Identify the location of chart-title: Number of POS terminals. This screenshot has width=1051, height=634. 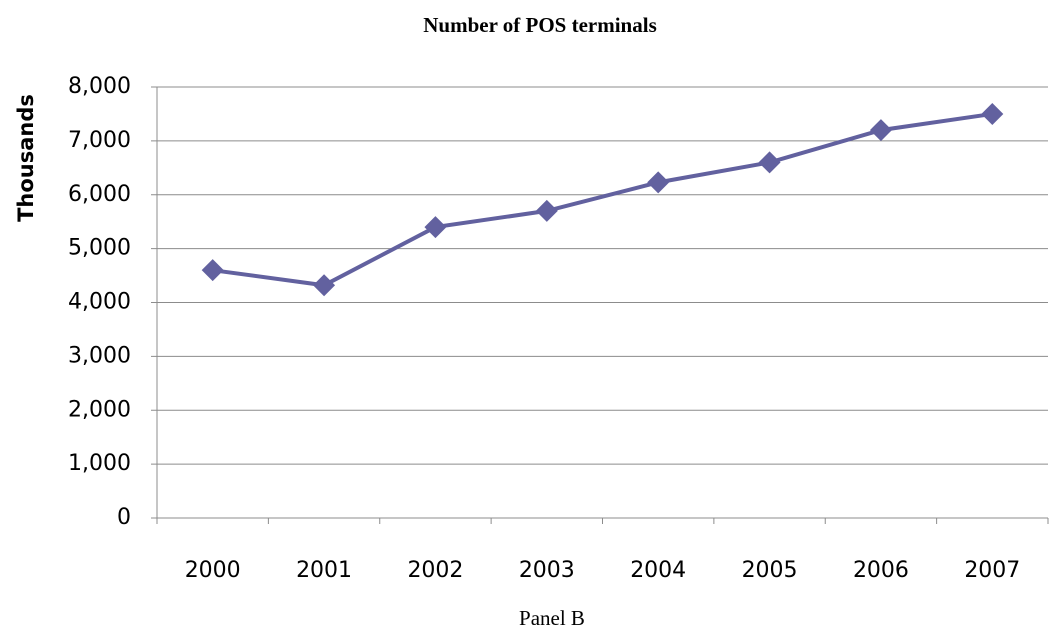
(540, 25).